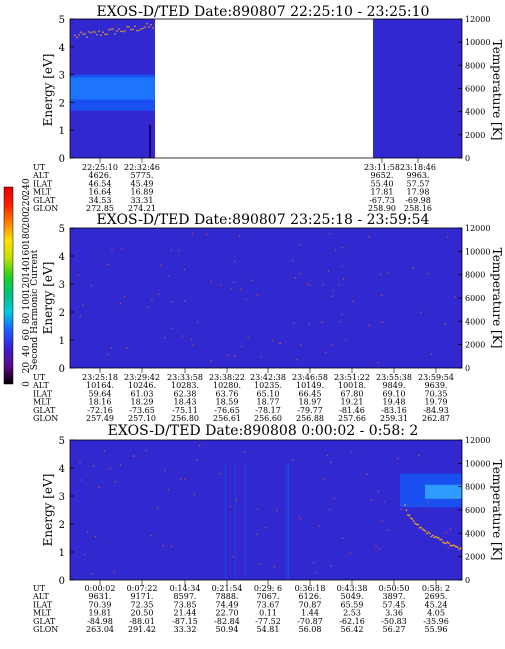 The width and height of the screenshot is (505, 649). What do you see at coordinates (394, 621) in the screenshot?
I see `table-cell: -50.83` at bounding box center [394, 621].